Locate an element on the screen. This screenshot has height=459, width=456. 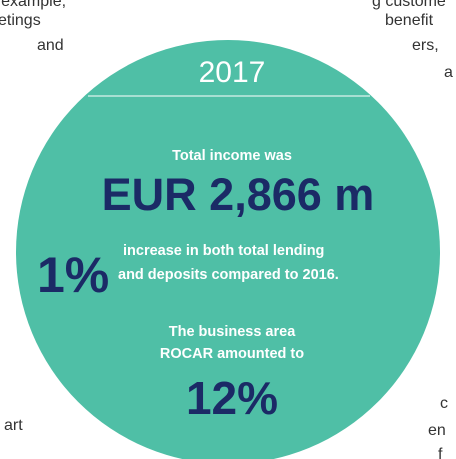
body-text: f is located at coordinates (440, 452).